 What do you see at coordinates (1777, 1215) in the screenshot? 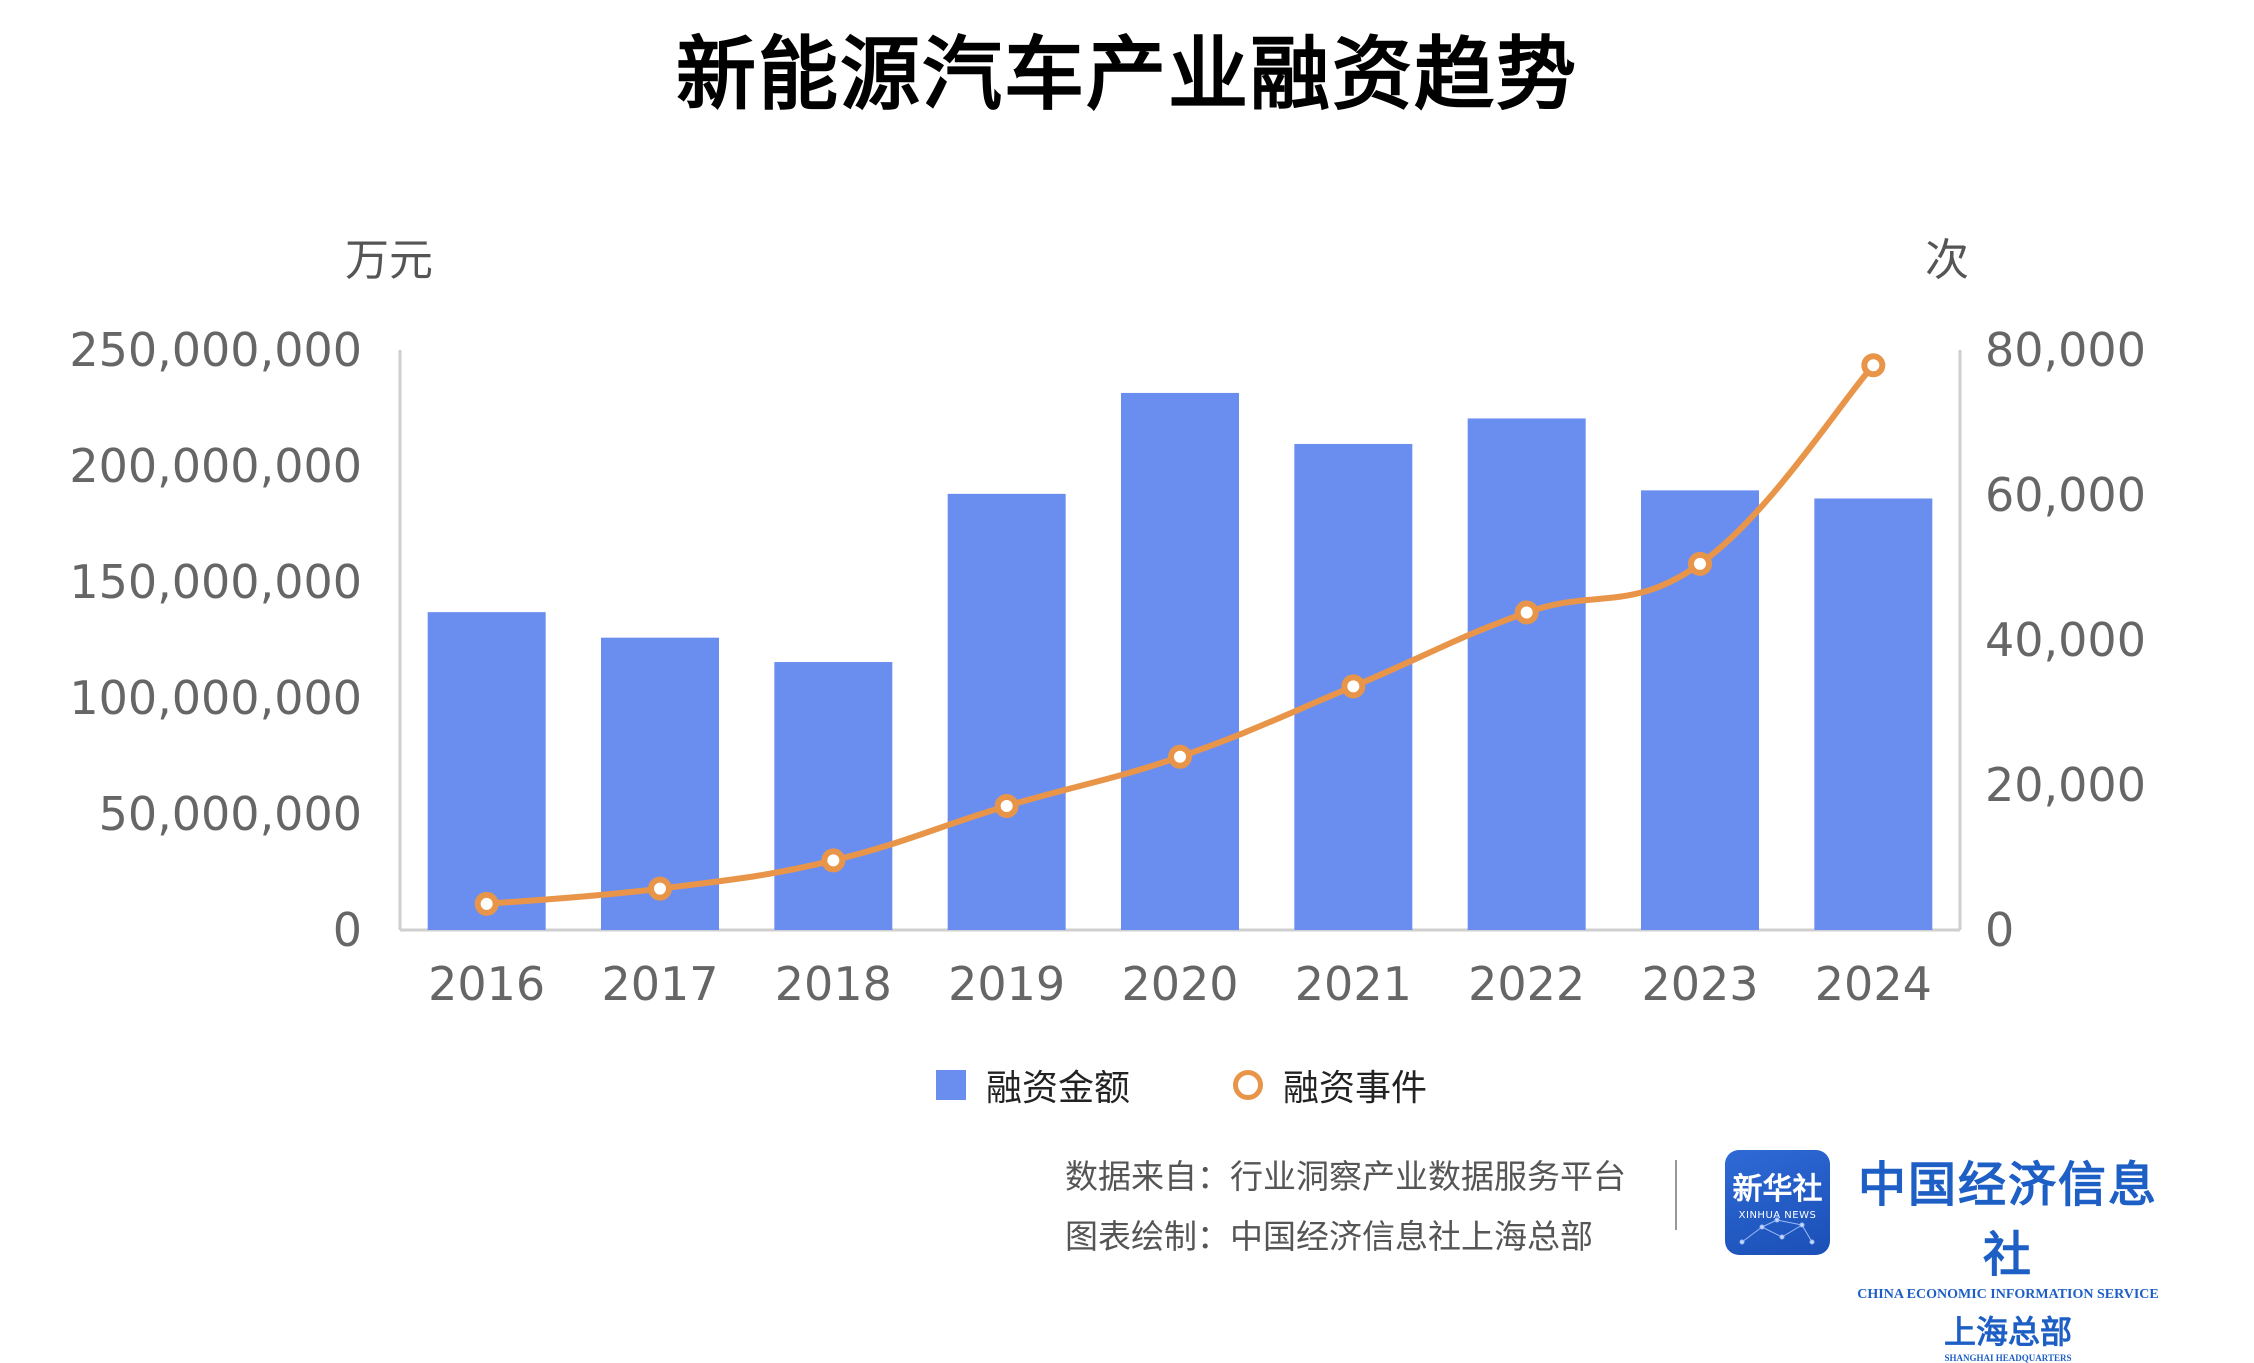
I see `xinhua-logo-en: XINHUA NEWS` at bounding box center [1777, 1215].